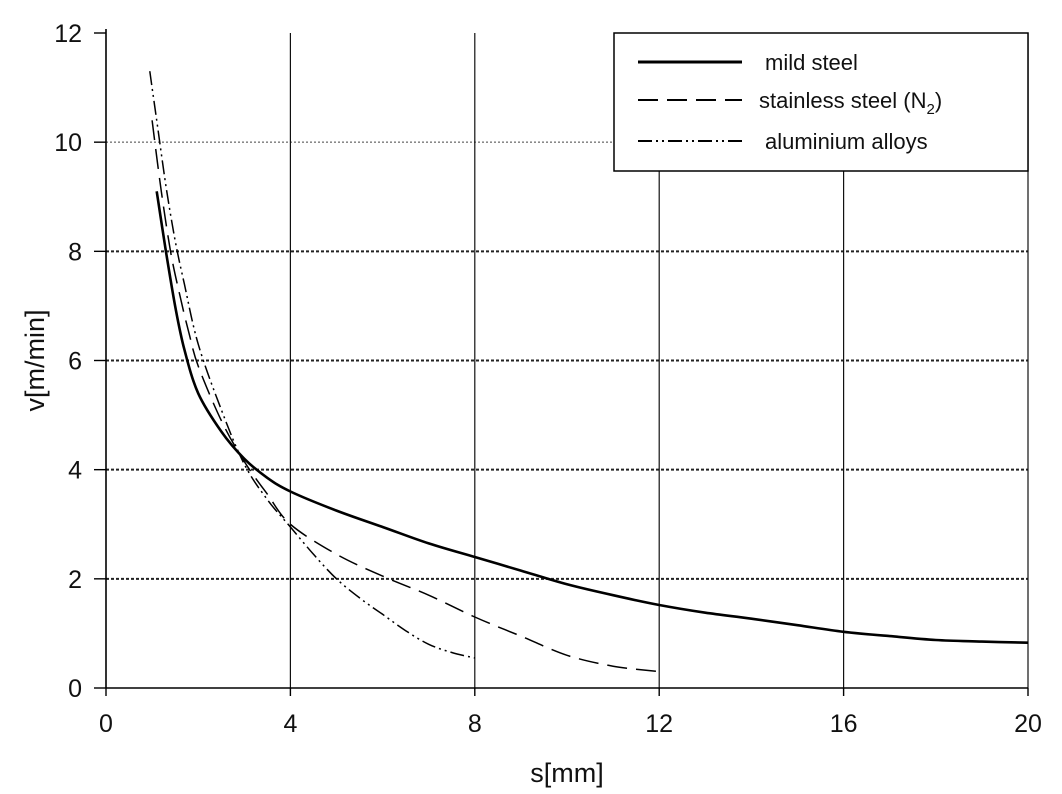 The width and height of the screenshot is (1062, 794). I want to click on x-tick-label: 8, so click(475, 724).